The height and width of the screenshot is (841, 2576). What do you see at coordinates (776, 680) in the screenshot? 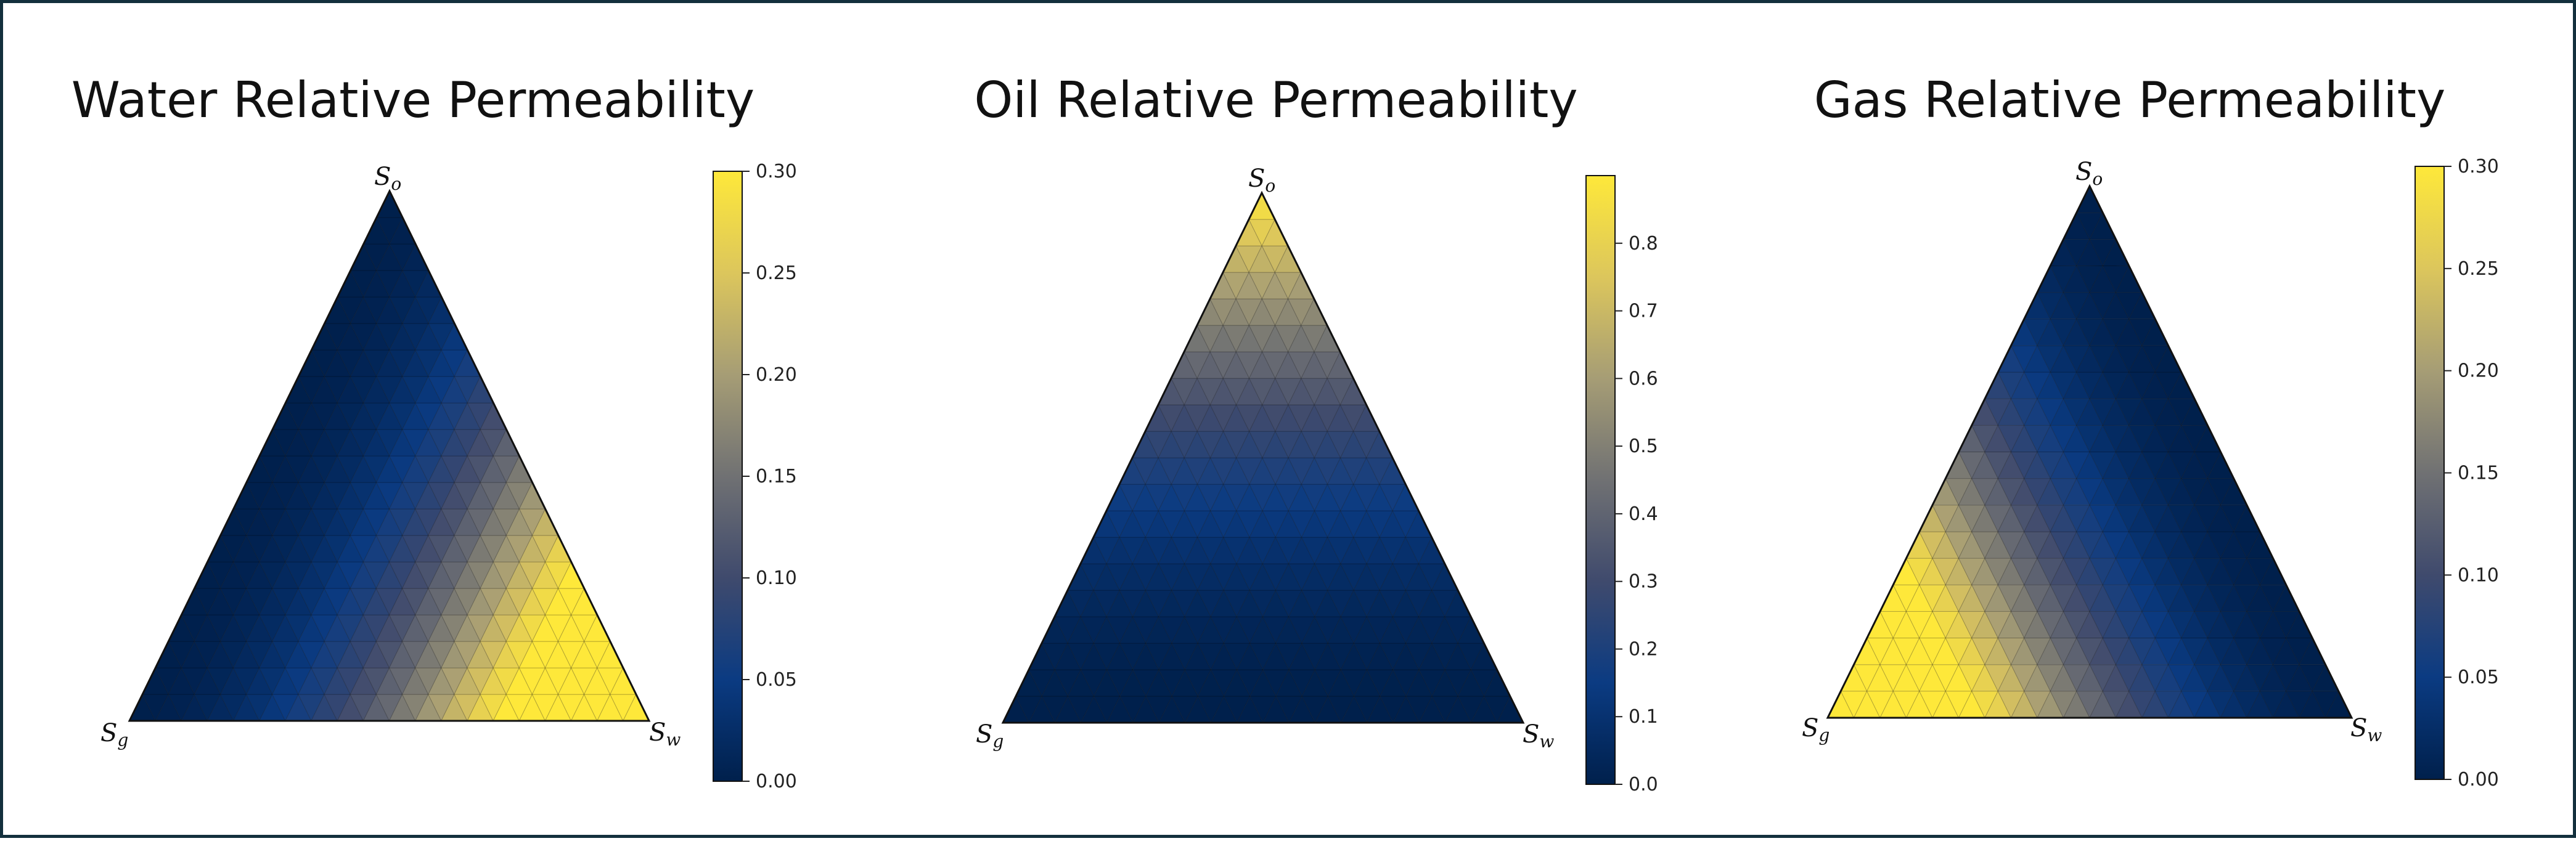
I see `colorbar-tick-label: 0.05` at bounding box center [776, 680].